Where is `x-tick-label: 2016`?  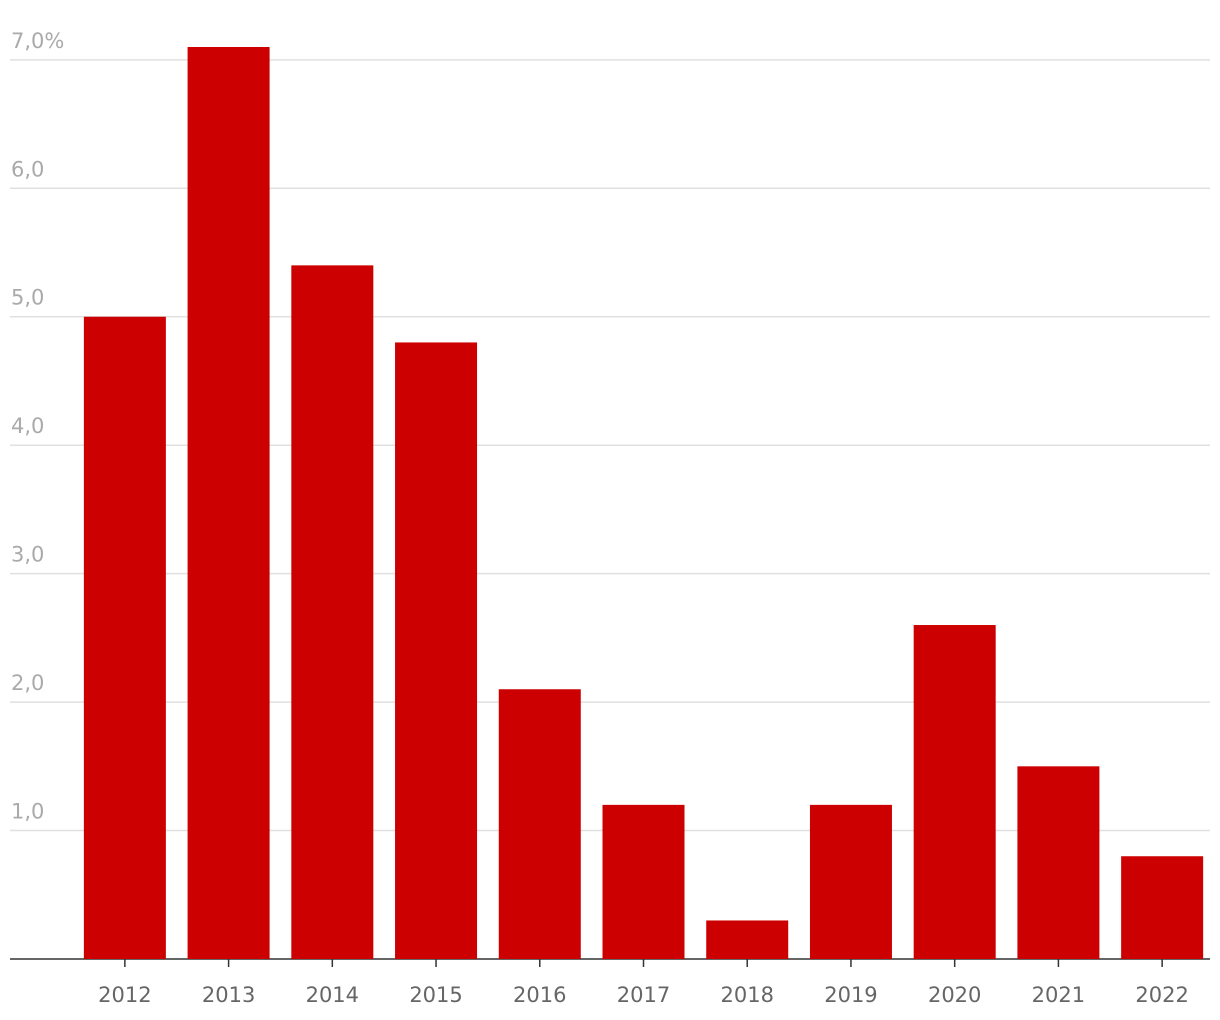
x-tick-label: 2016 is located at coordinates (539, 995).